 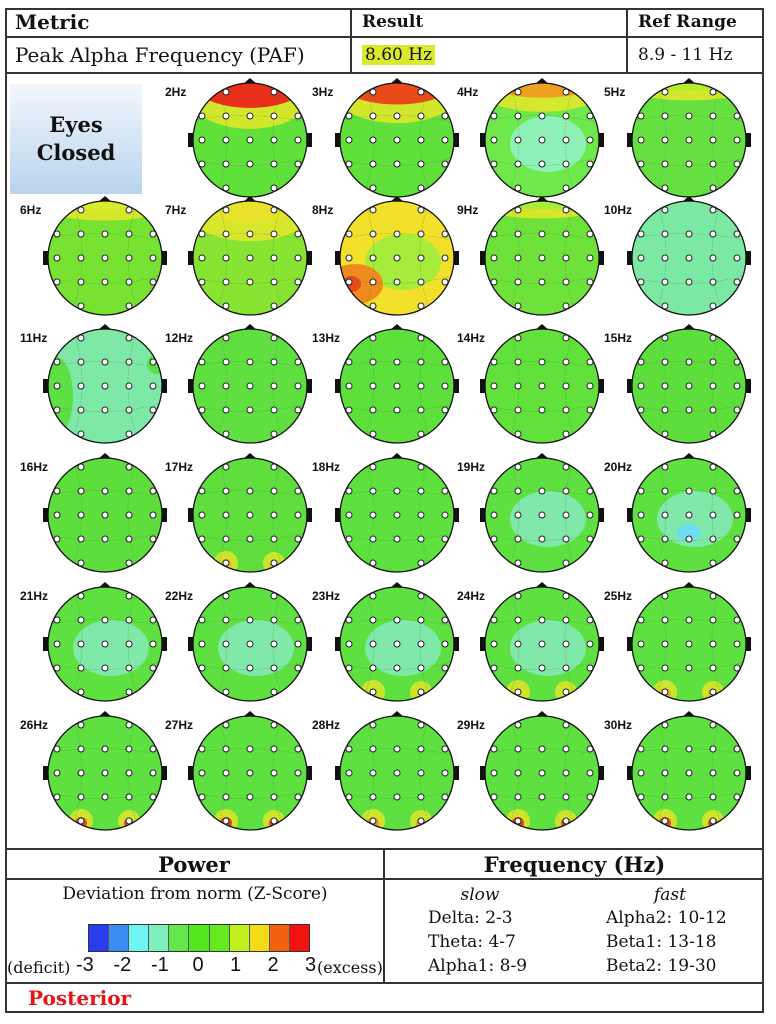 What do you see at coordinates (311, 965) in the screenshot?
I see `scale-tick: 3` at bounding box center [311, 965].